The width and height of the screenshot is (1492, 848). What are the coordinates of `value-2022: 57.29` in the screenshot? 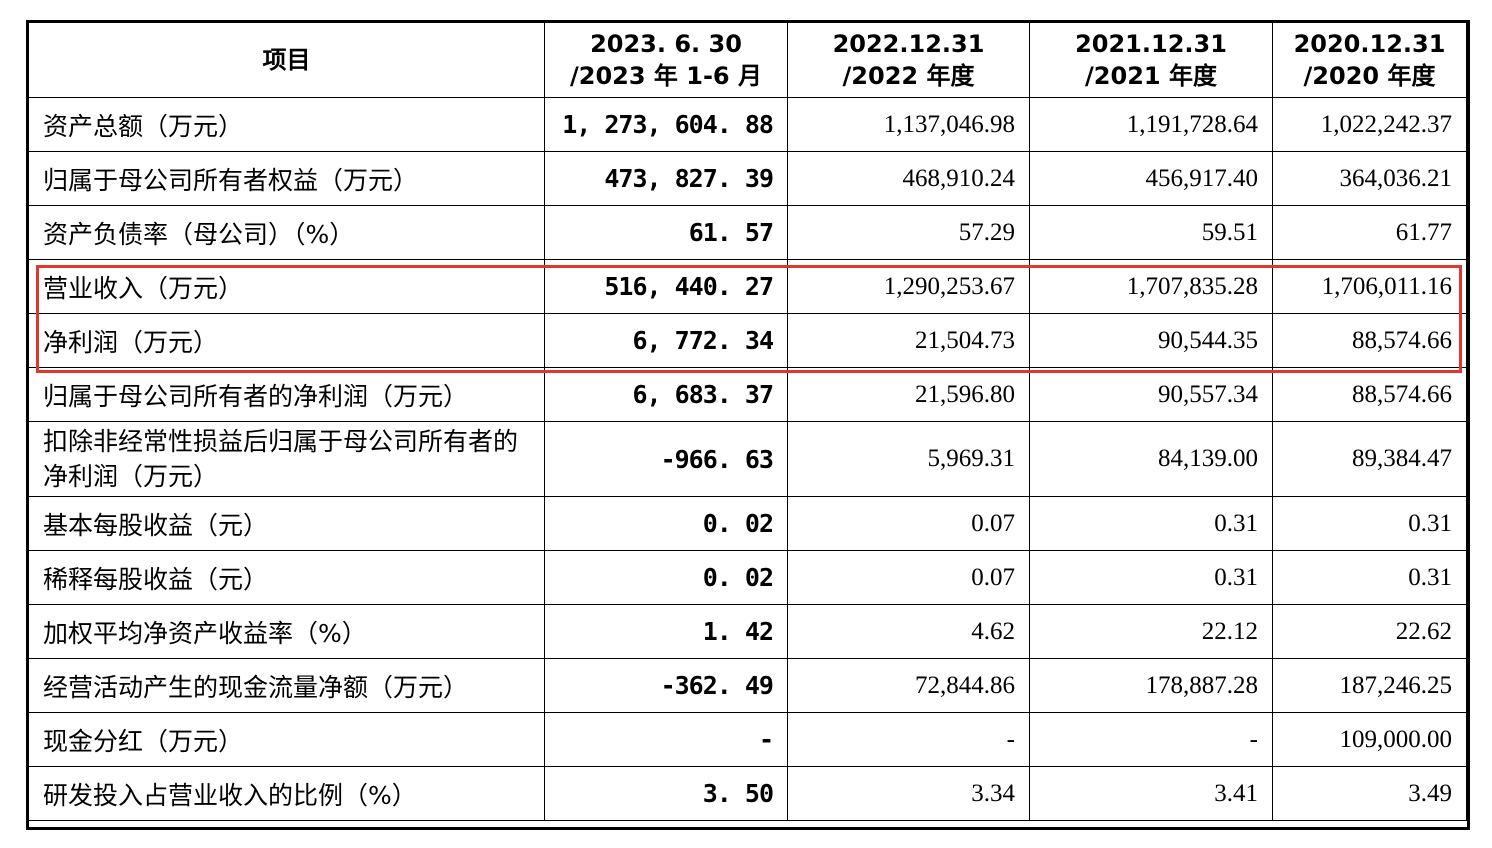 It's located at (908, 232).